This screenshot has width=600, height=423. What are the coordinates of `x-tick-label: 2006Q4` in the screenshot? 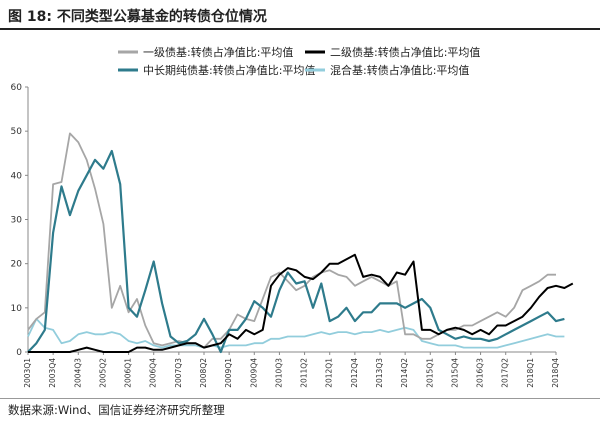 It's located at (153, 373).